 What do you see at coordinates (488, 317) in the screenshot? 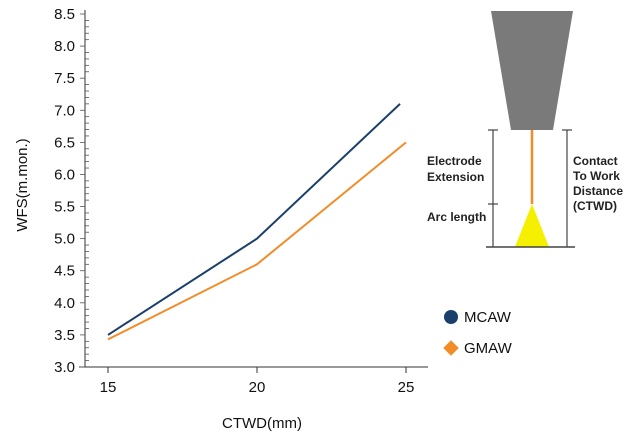
I see `legend-label-mcaw: MCAW` at bounding box center [488, 317].